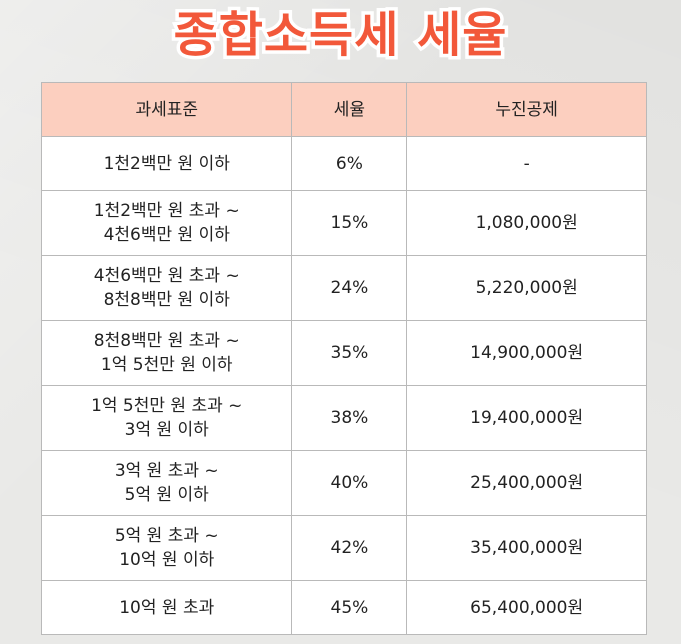  I want to click on tax-base-cell: 8천8백만 원 초과 ~ 1억 5천만 원 이하, so click(166, 353).